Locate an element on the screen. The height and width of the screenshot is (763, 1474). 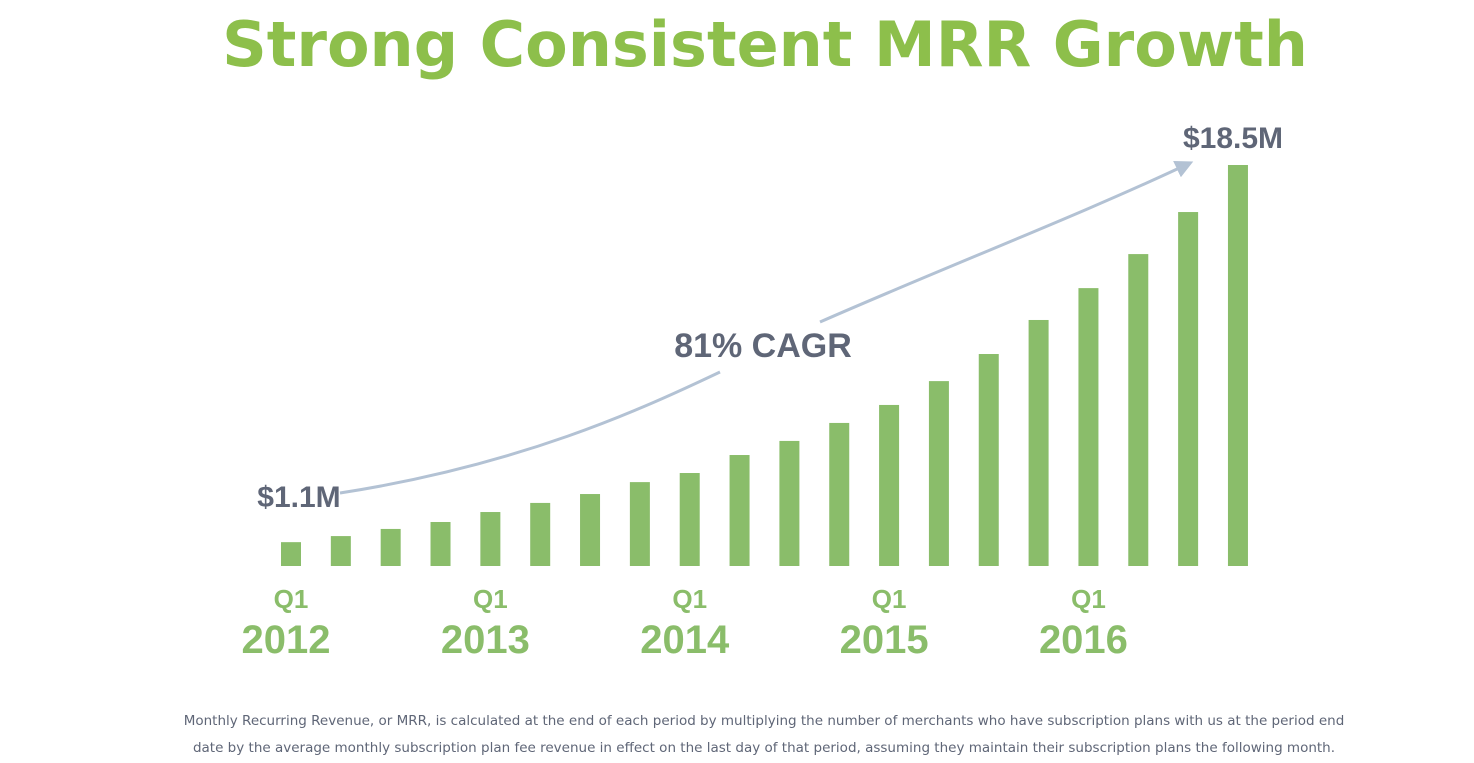
value-label: $1.1M is located at coordinates (298, 497).